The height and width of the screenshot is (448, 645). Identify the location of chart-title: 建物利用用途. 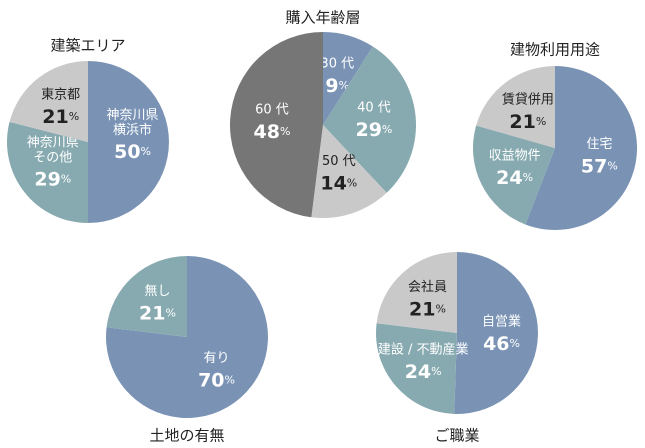
(555, 50).